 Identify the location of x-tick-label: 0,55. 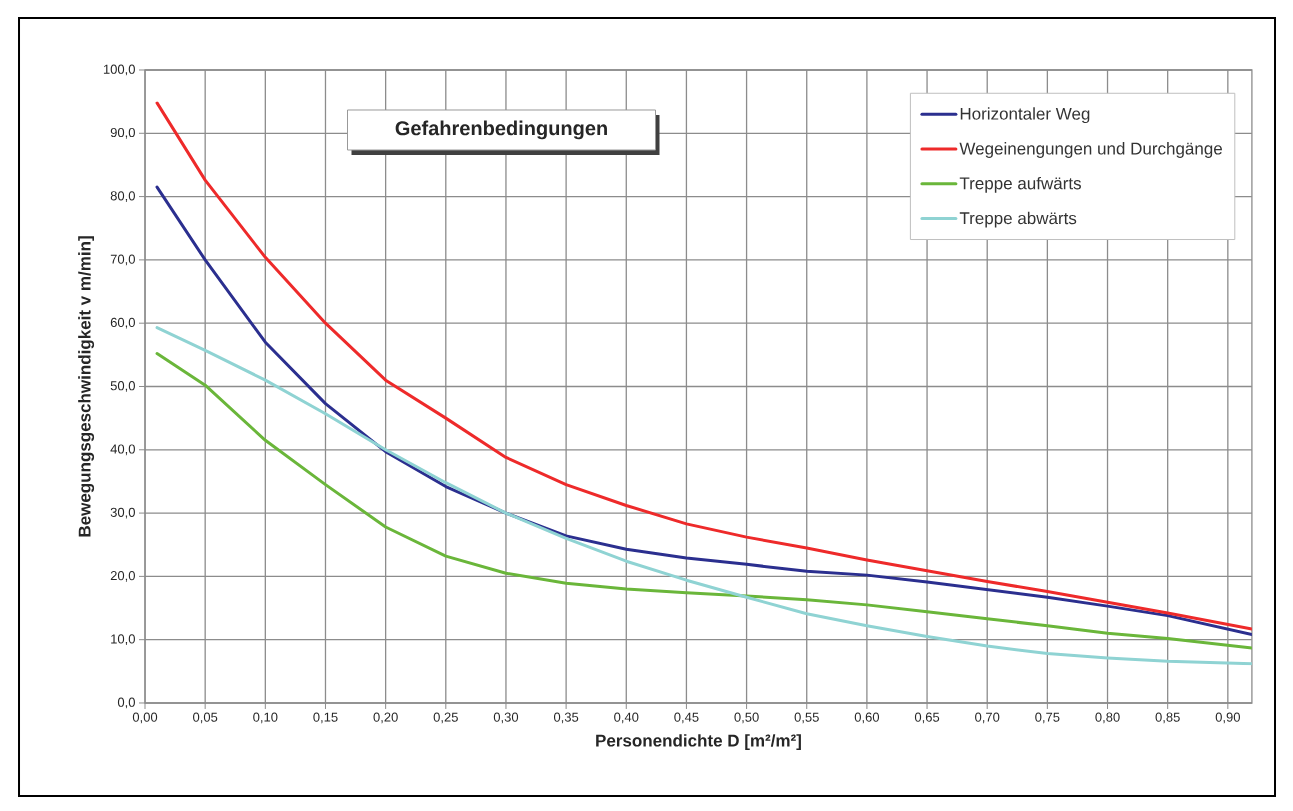
(806, 718).